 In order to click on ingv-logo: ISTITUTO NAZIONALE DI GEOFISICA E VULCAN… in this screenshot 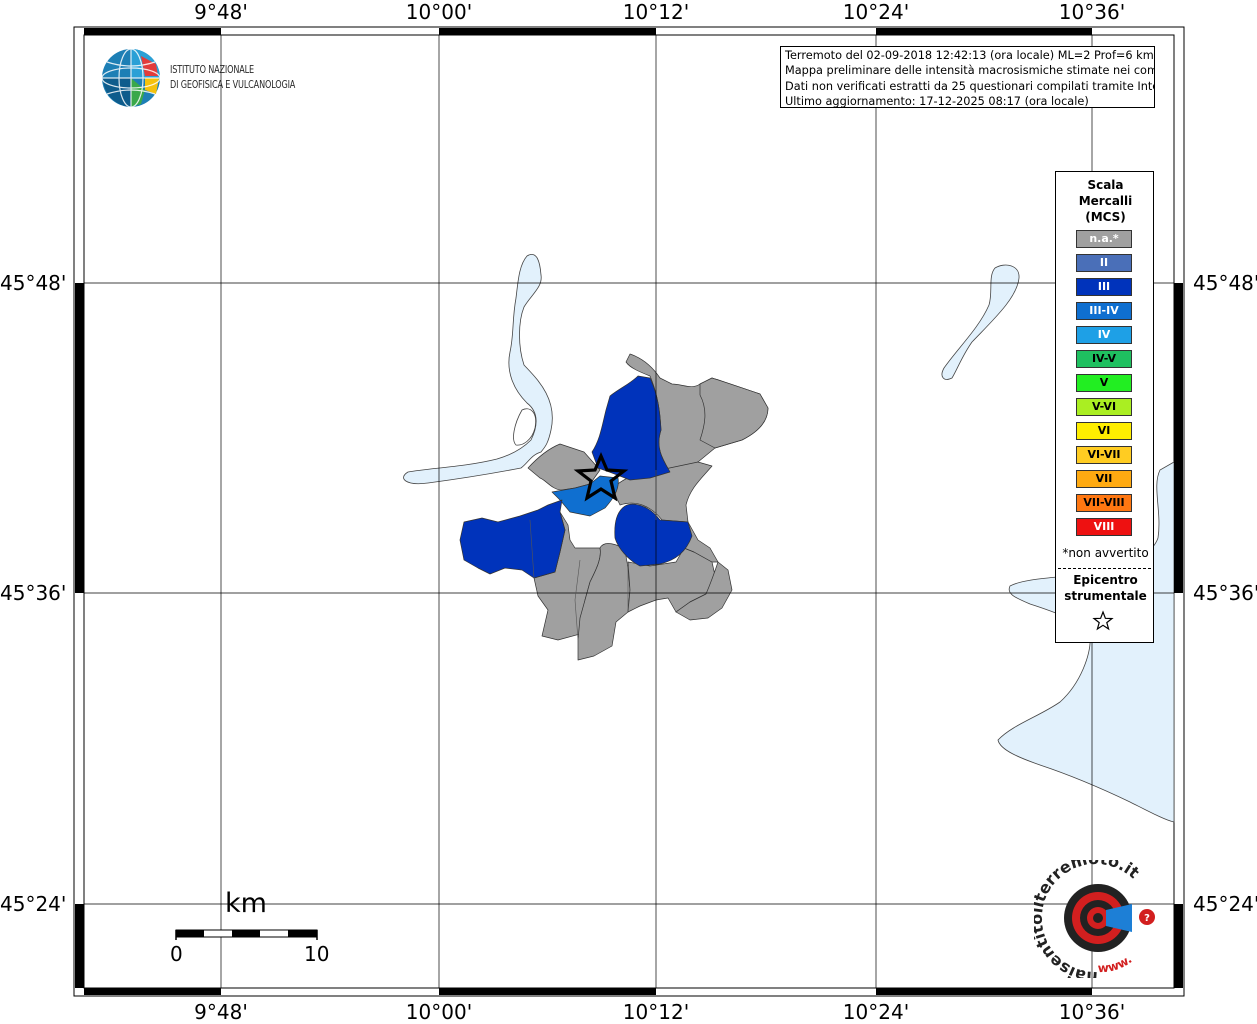, I will do `click(211, 79)`.